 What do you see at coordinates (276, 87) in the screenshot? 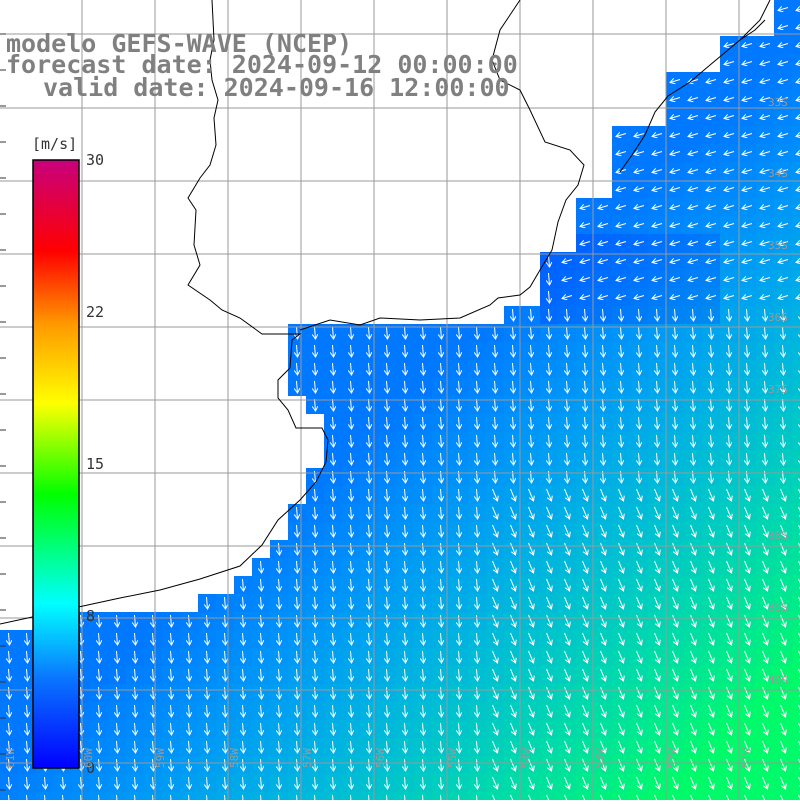
I see `title-valid-date: valid date: 2024-09-16 12:00:00` at bounding box center [276, 87].